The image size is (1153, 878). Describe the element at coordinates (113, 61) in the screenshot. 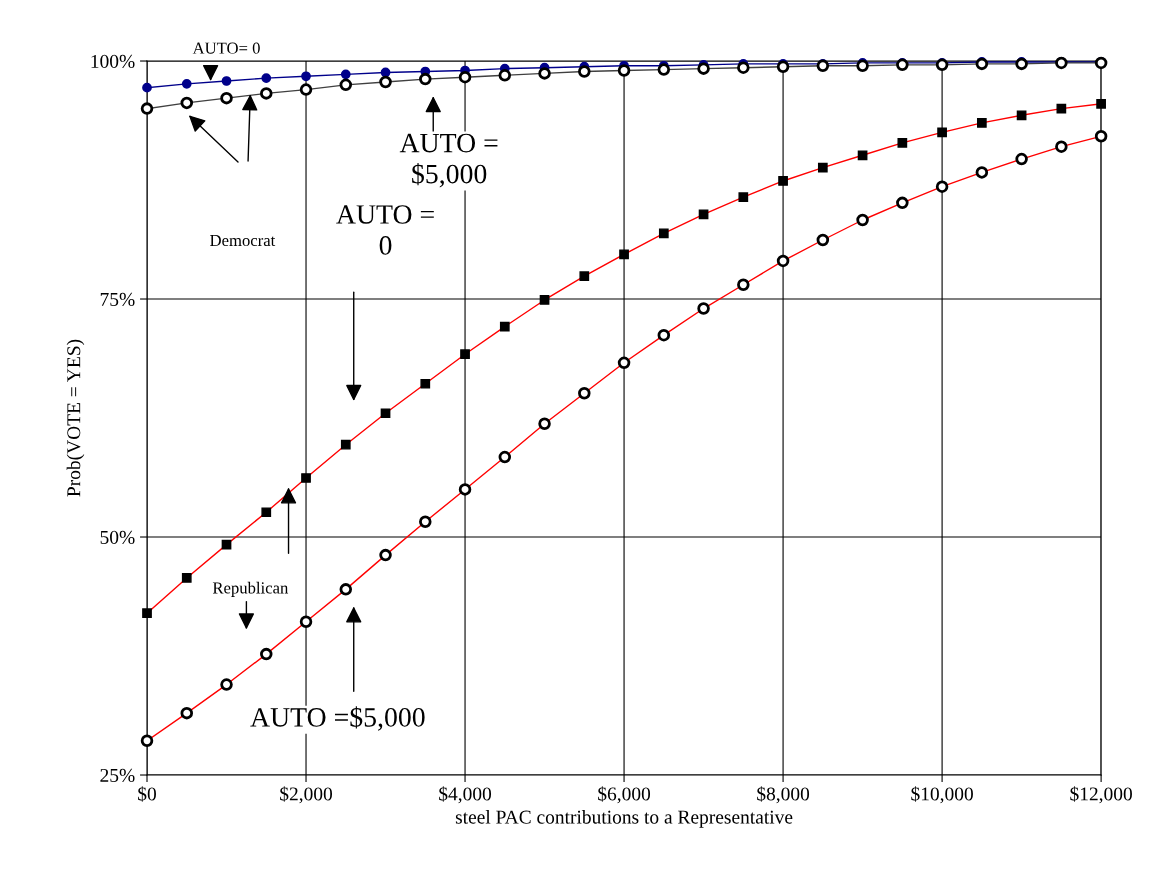

I see `y-tick-label: 100%` at that location.